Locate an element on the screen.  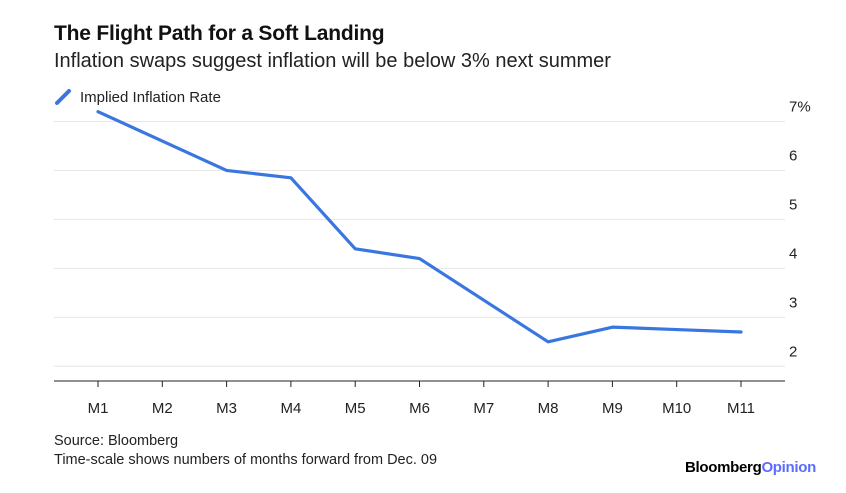
brand-logo: BloombergOpinion is located at coordinates (750, 467).